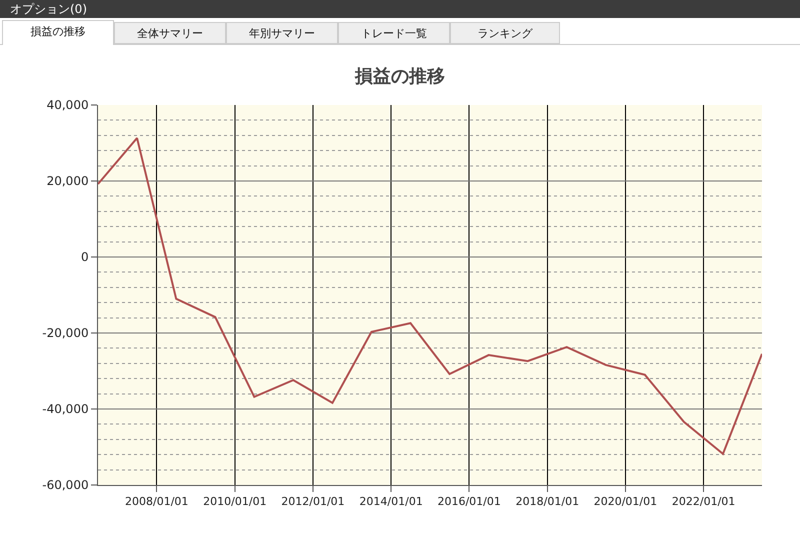 Image resolution: width=800 pixels, height=537 pixels. I want to click on text: 年別サマリー, so click(282, 33).